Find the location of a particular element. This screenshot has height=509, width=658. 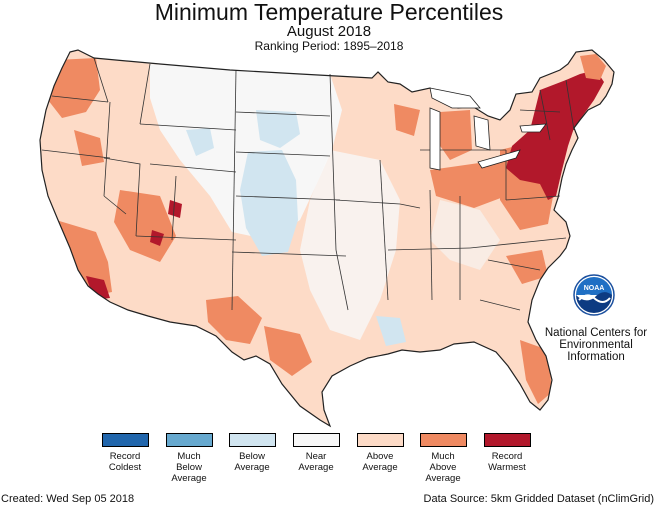

legend-label: Much Below Average is located at coordinates (189, 467).